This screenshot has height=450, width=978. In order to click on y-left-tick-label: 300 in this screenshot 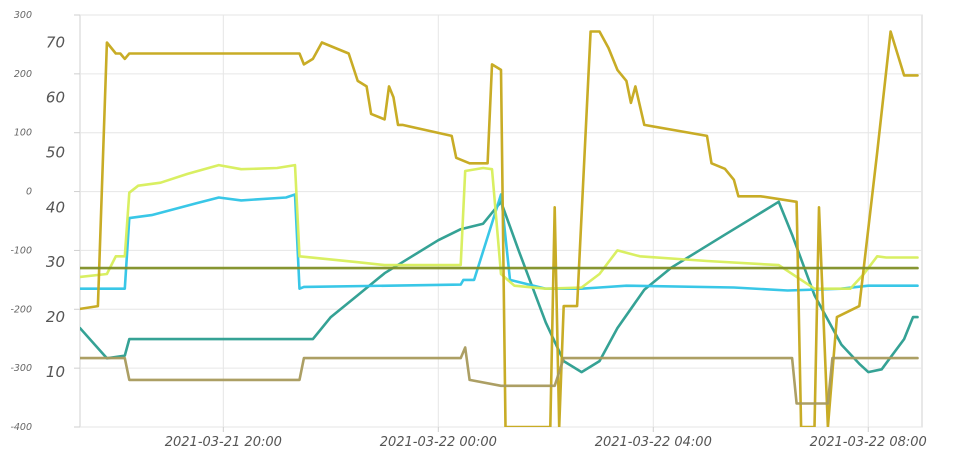, I will do `click(23, 15)`.